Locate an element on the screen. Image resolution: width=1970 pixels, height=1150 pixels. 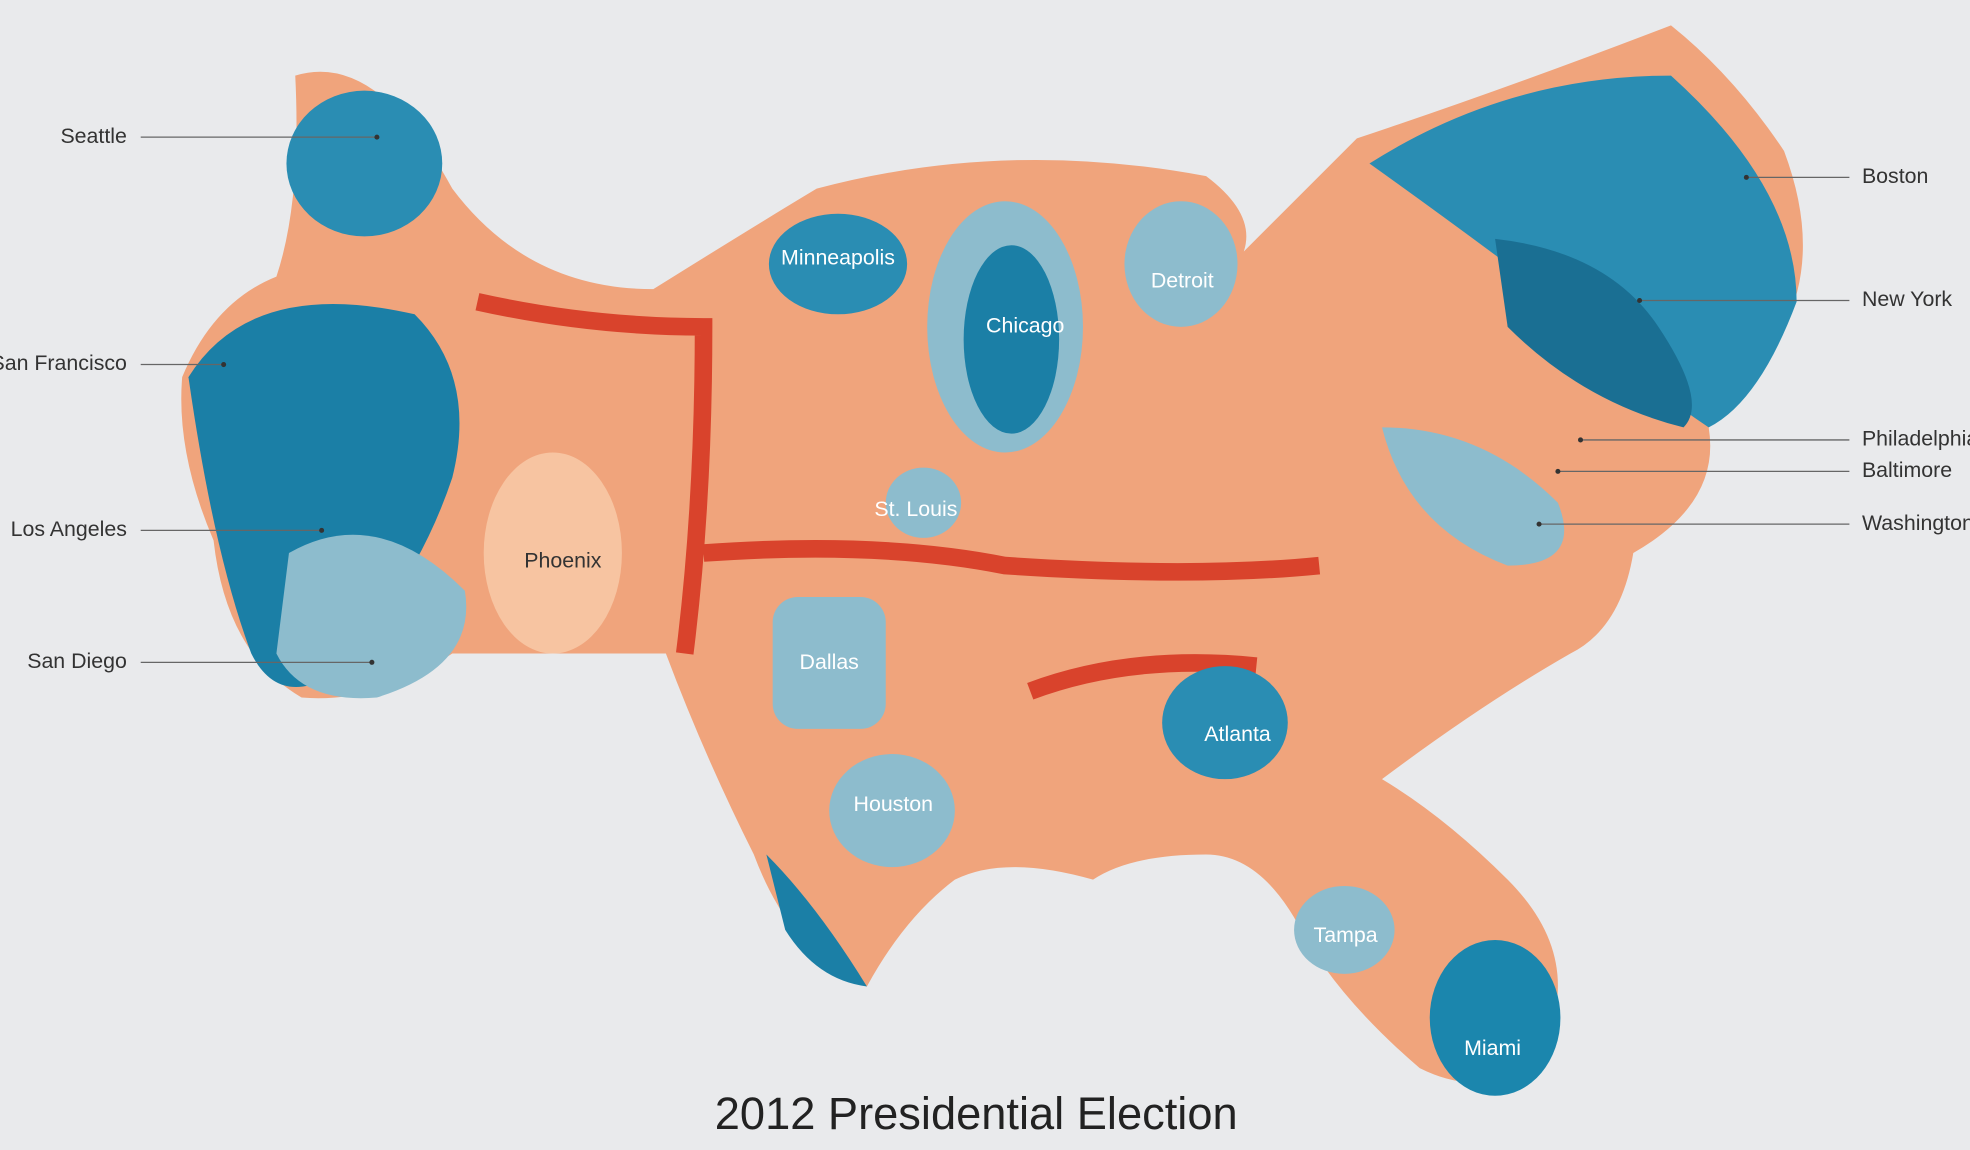
city-callout: New York is located at coordinates (1907, 299).